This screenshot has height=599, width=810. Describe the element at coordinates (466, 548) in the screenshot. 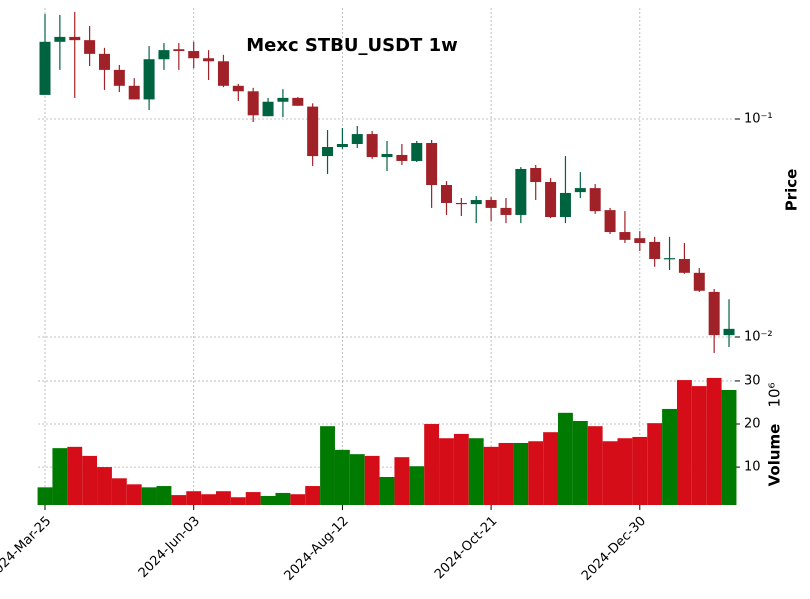

I see `x-tick-label: 2024-Oct-21` at that location.